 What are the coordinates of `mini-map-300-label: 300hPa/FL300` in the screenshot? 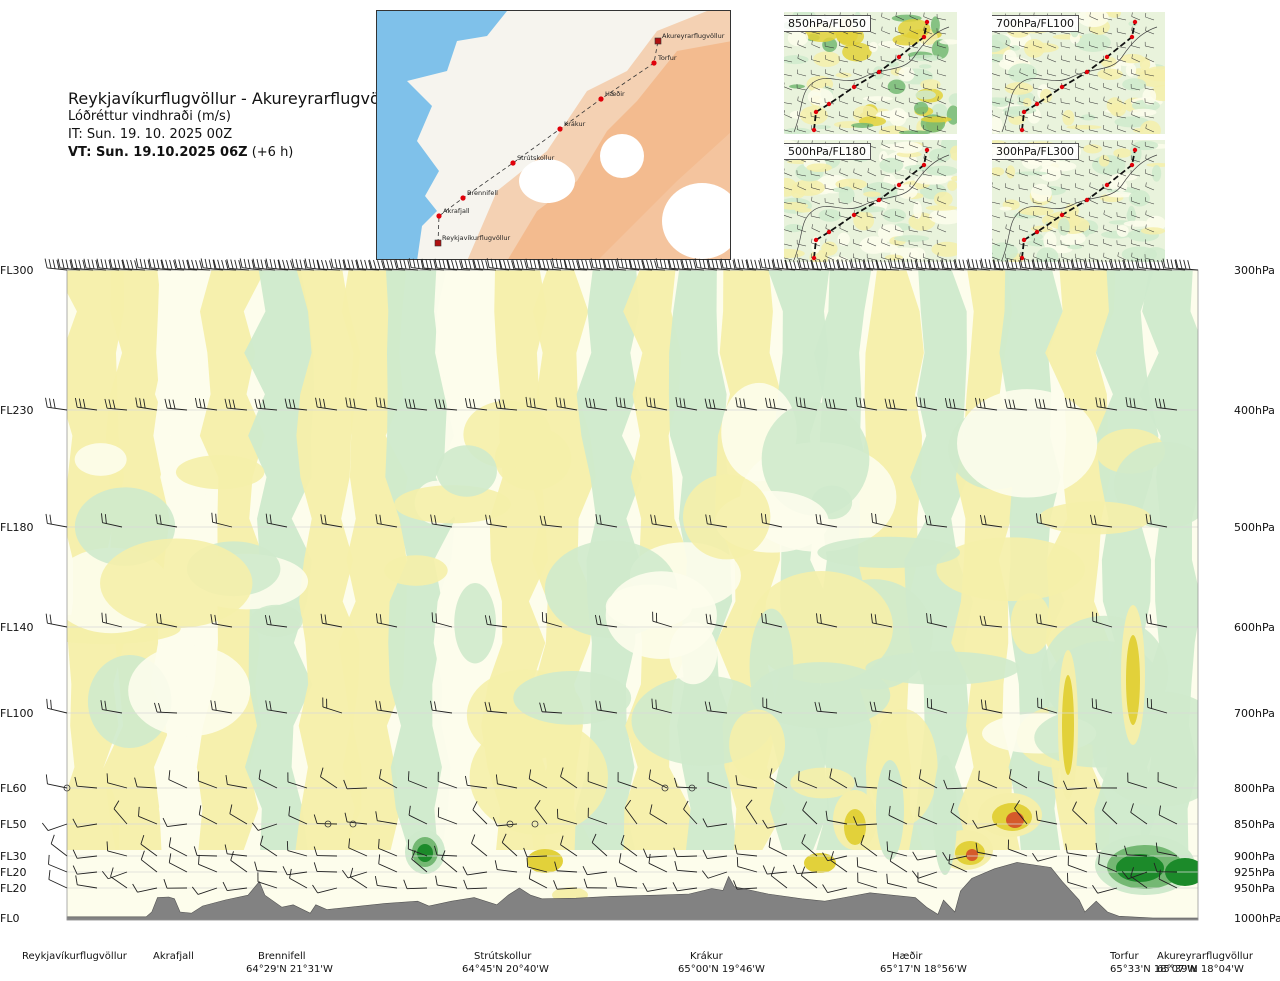 It's located at (1036, 151).